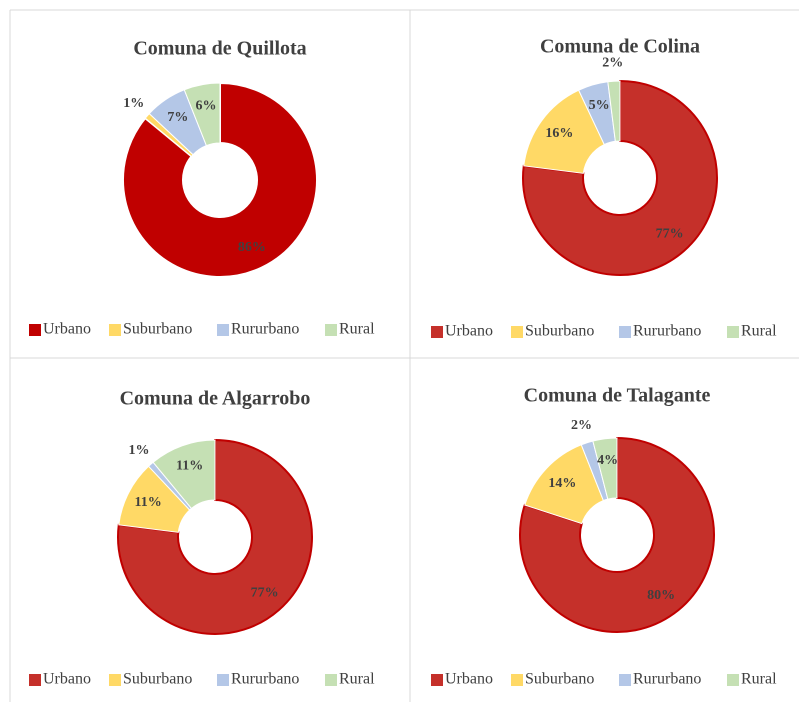 The image size is (799, 702). Describe the element at coordinates (219, 49) in the screenshot. I see `chart-title: Comuna de Quillota` at that location.